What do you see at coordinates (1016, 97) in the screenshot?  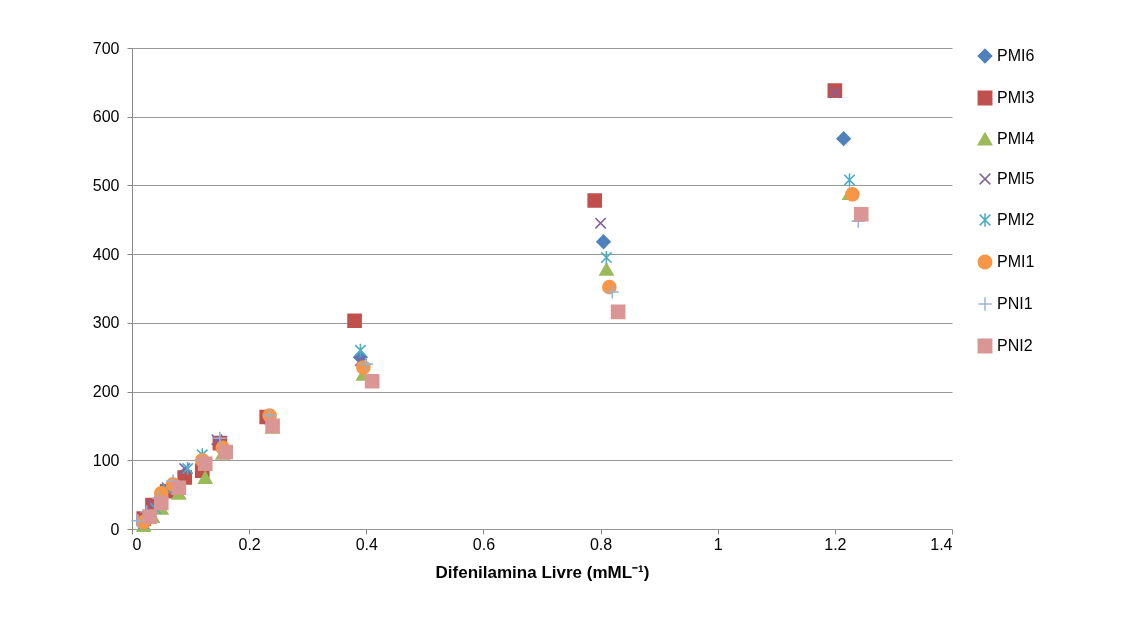 I see `legend-label: PMI3` at bounding box center [1016, 97].